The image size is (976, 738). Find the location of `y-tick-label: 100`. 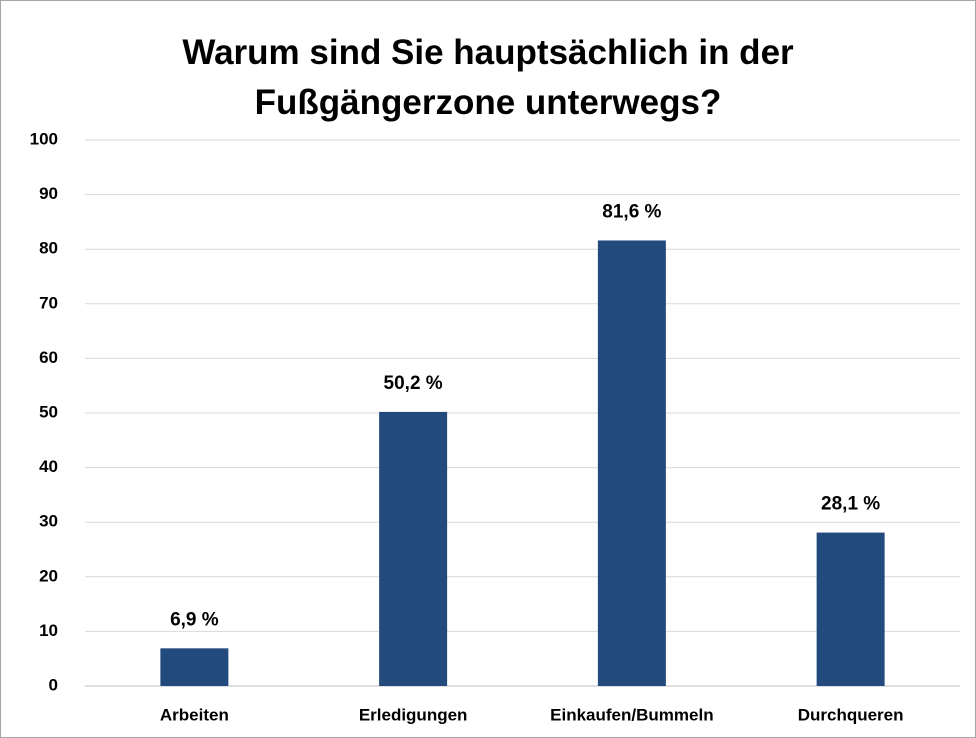

y-tick-label: 100 is located at coordinates (44, 138).